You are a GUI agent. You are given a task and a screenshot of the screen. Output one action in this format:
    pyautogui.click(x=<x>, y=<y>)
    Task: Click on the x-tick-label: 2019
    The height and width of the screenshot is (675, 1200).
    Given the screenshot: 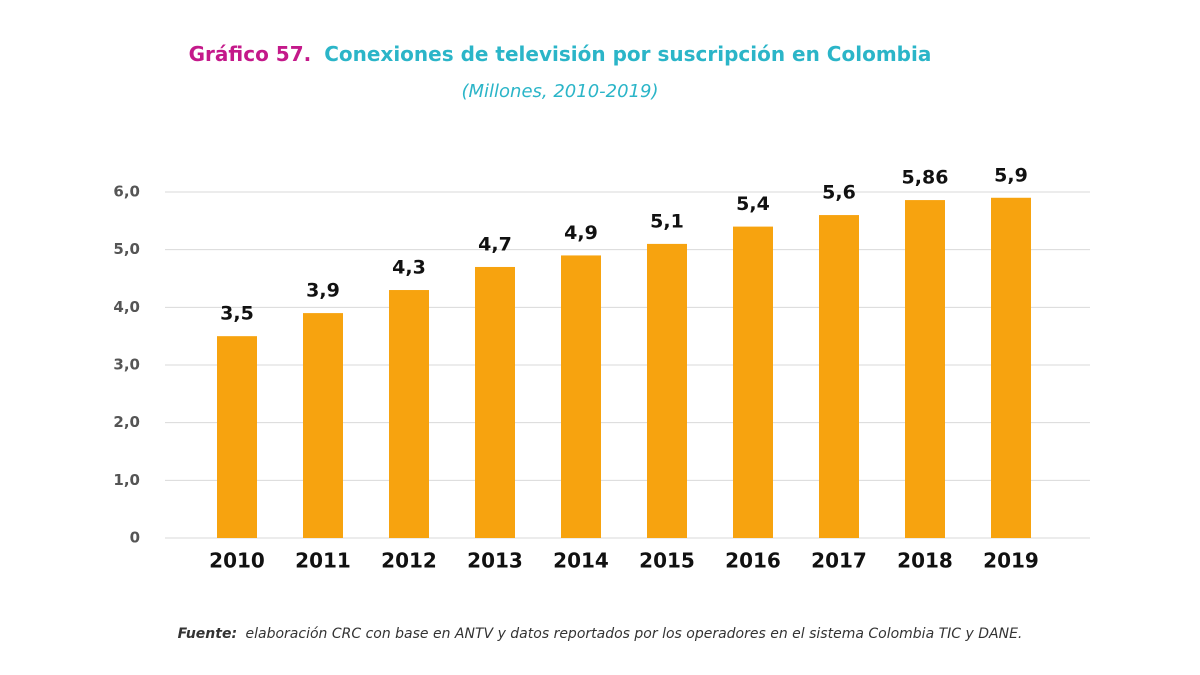 What is the action you would take?
    pyautogui.click(x=1011, y=561)
    